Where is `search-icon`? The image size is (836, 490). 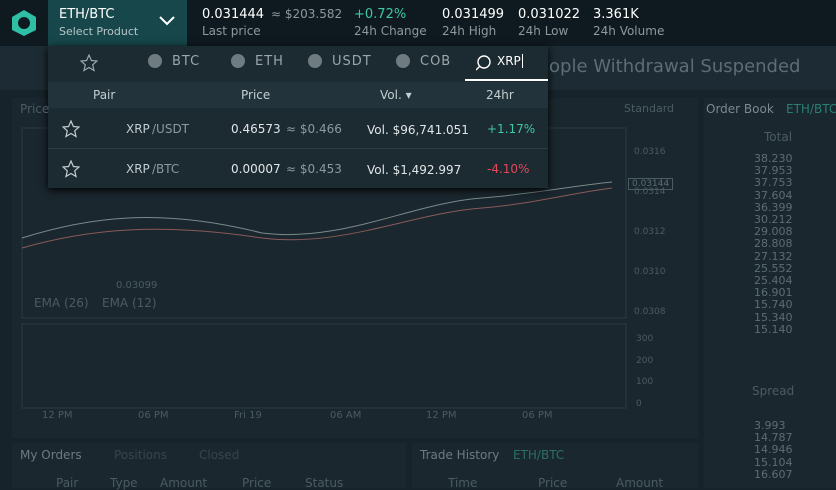
search-icon is located at coordinates (483, 63).